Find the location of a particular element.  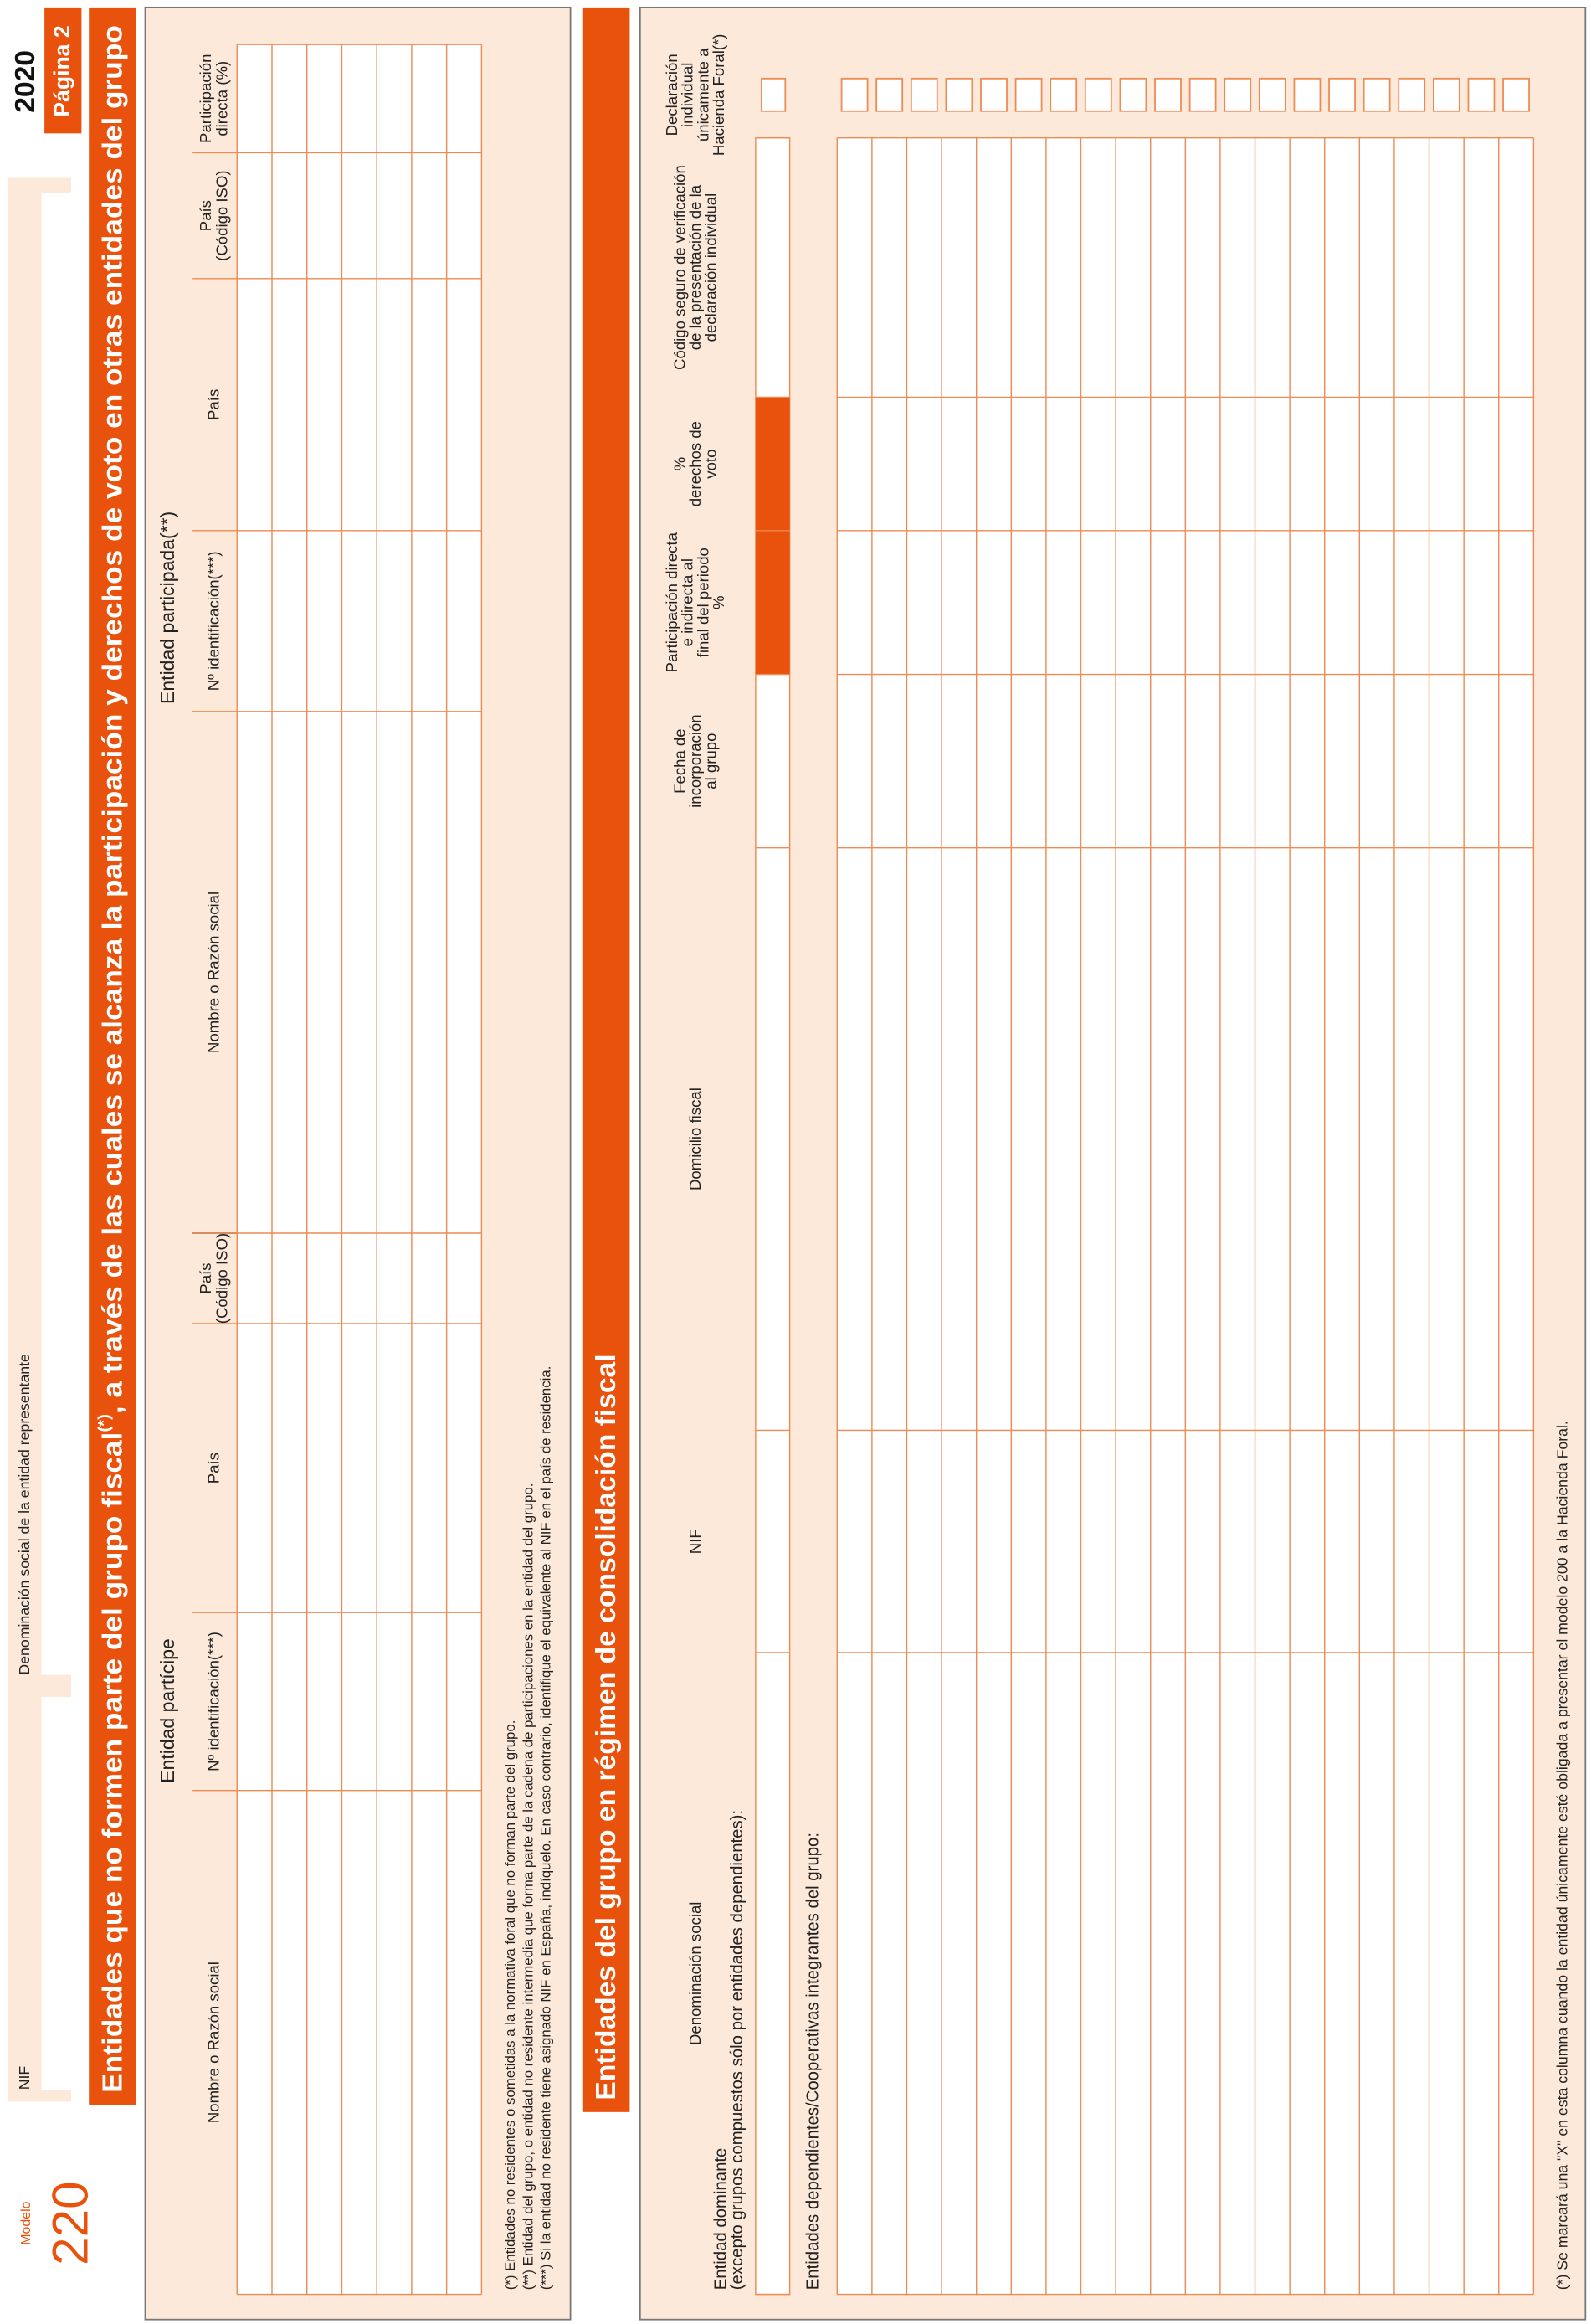

modelo-label: Modelo is located at coordinates (26, 2222).